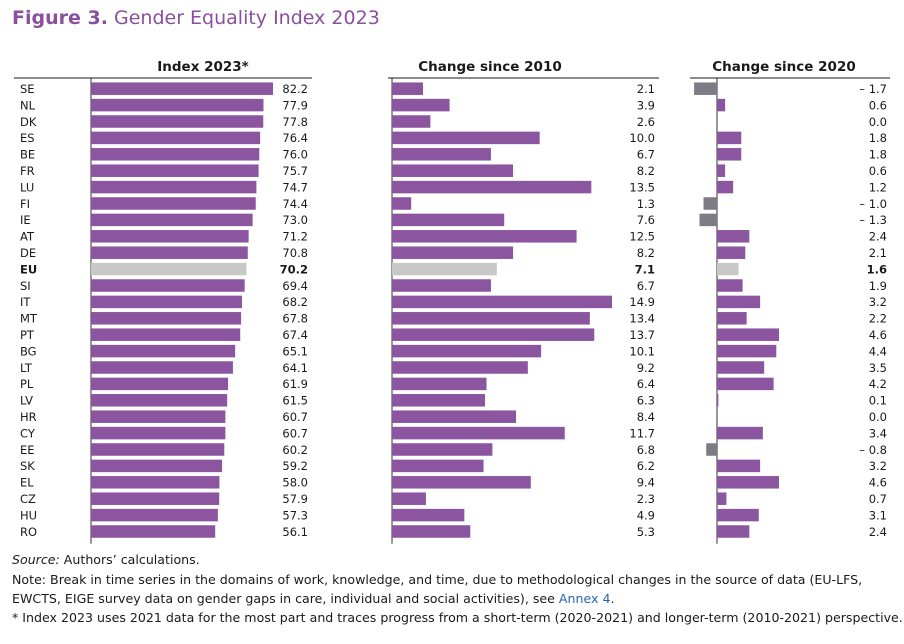 This screenshot has height=644, width=904. What do you see at coordinates (295, 286) in the screenshot?
I see `value-label-1-si: 69.4` at bounding box center [295, 286].